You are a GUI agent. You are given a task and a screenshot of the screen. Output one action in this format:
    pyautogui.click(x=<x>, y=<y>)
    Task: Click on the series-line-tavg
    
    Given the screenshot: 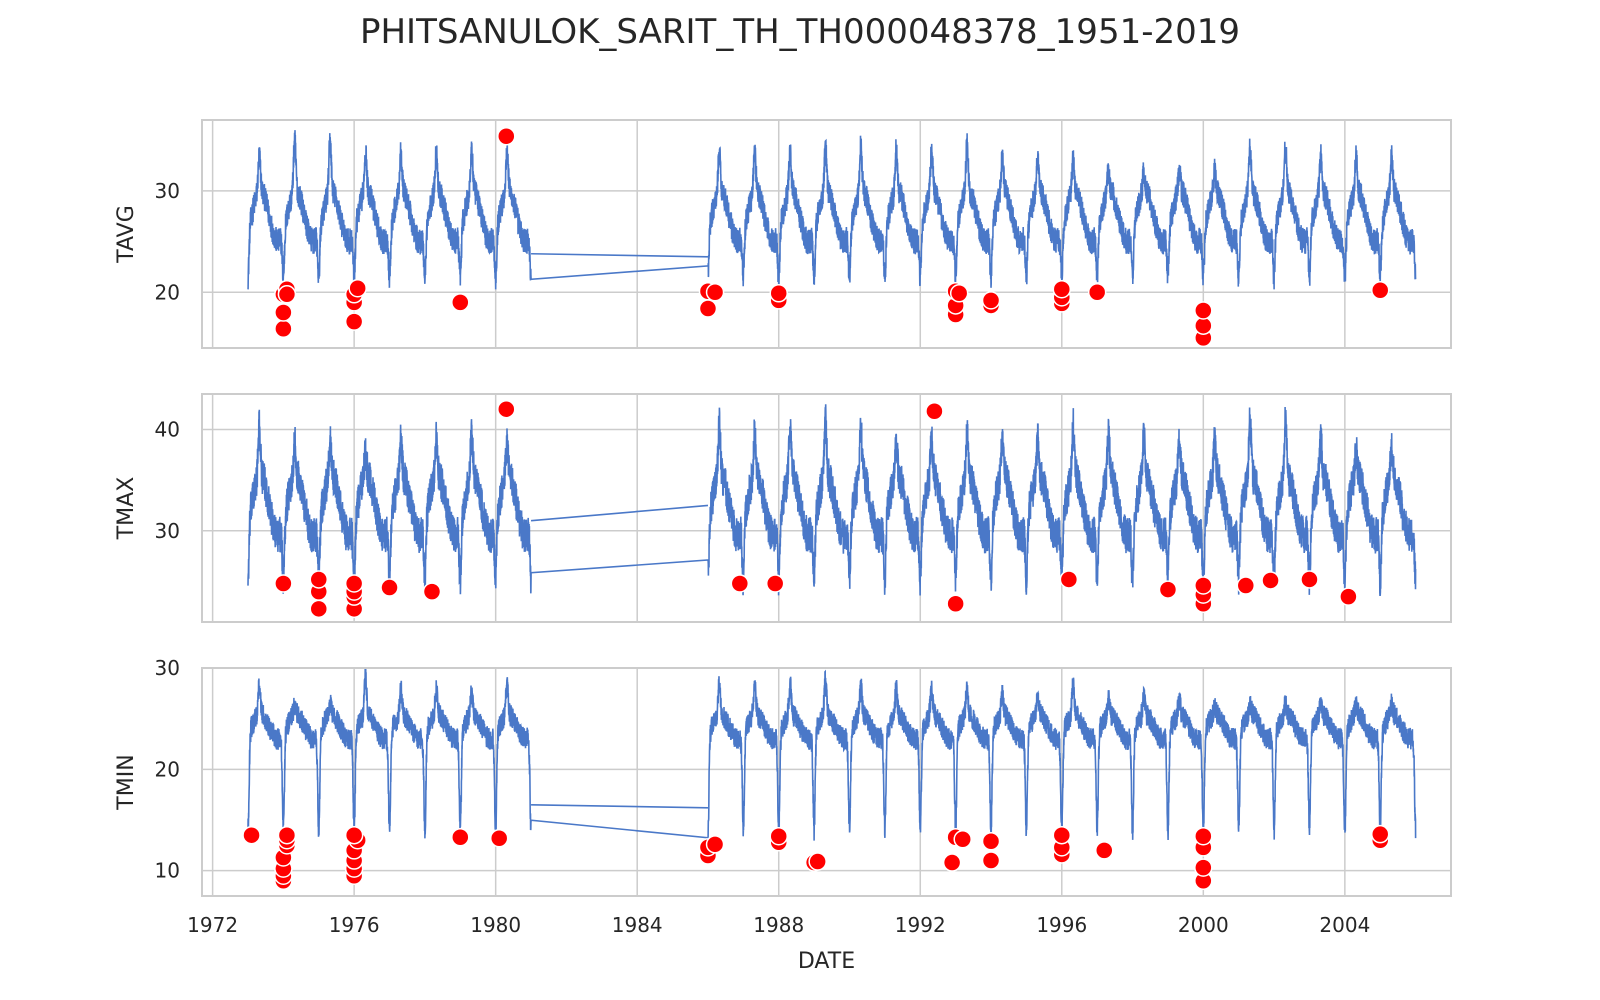 What is the action you would take?
    pyautogui.click(x=832, y=210)
    